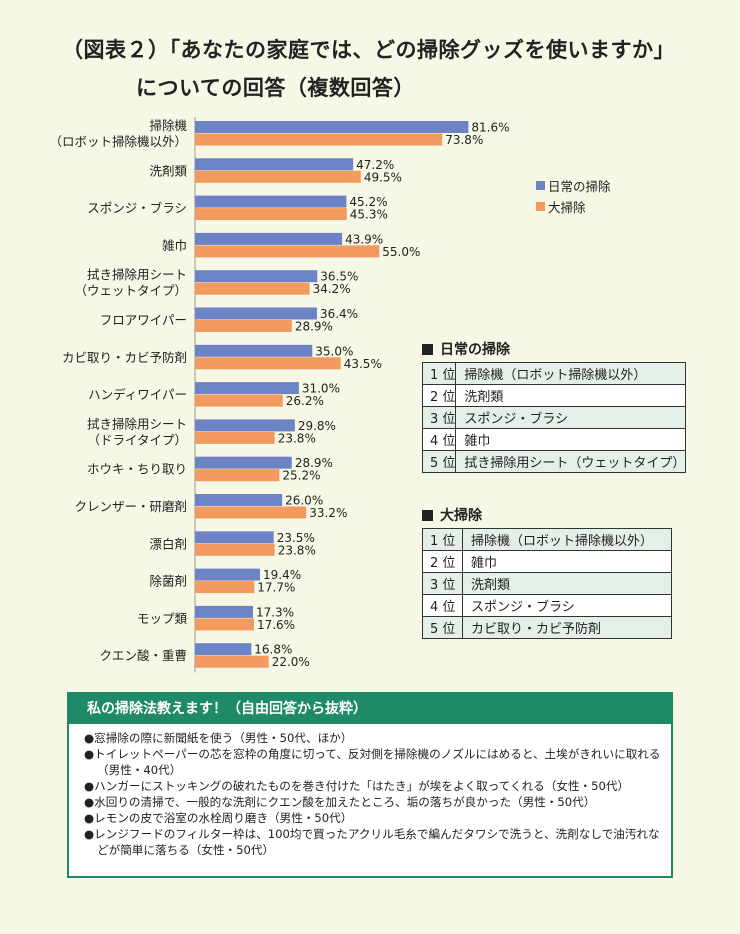 This screenshot has height=934, width=740. I want to click on data-label-daily-4: 36.5%, so click(339, 277).